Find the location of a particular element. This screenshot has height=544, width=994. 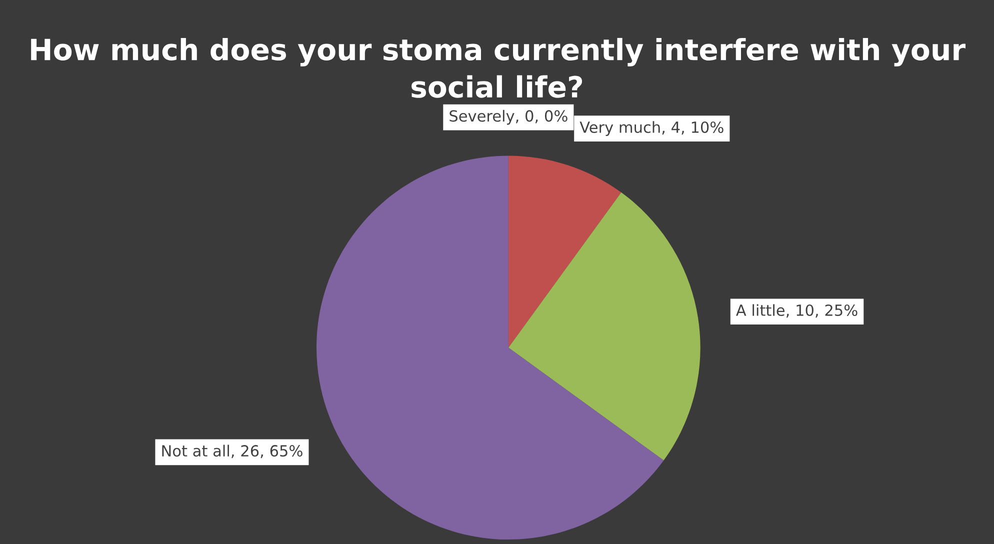

slice-label: A little, 10, 25% is located at coordinates (797, 311).